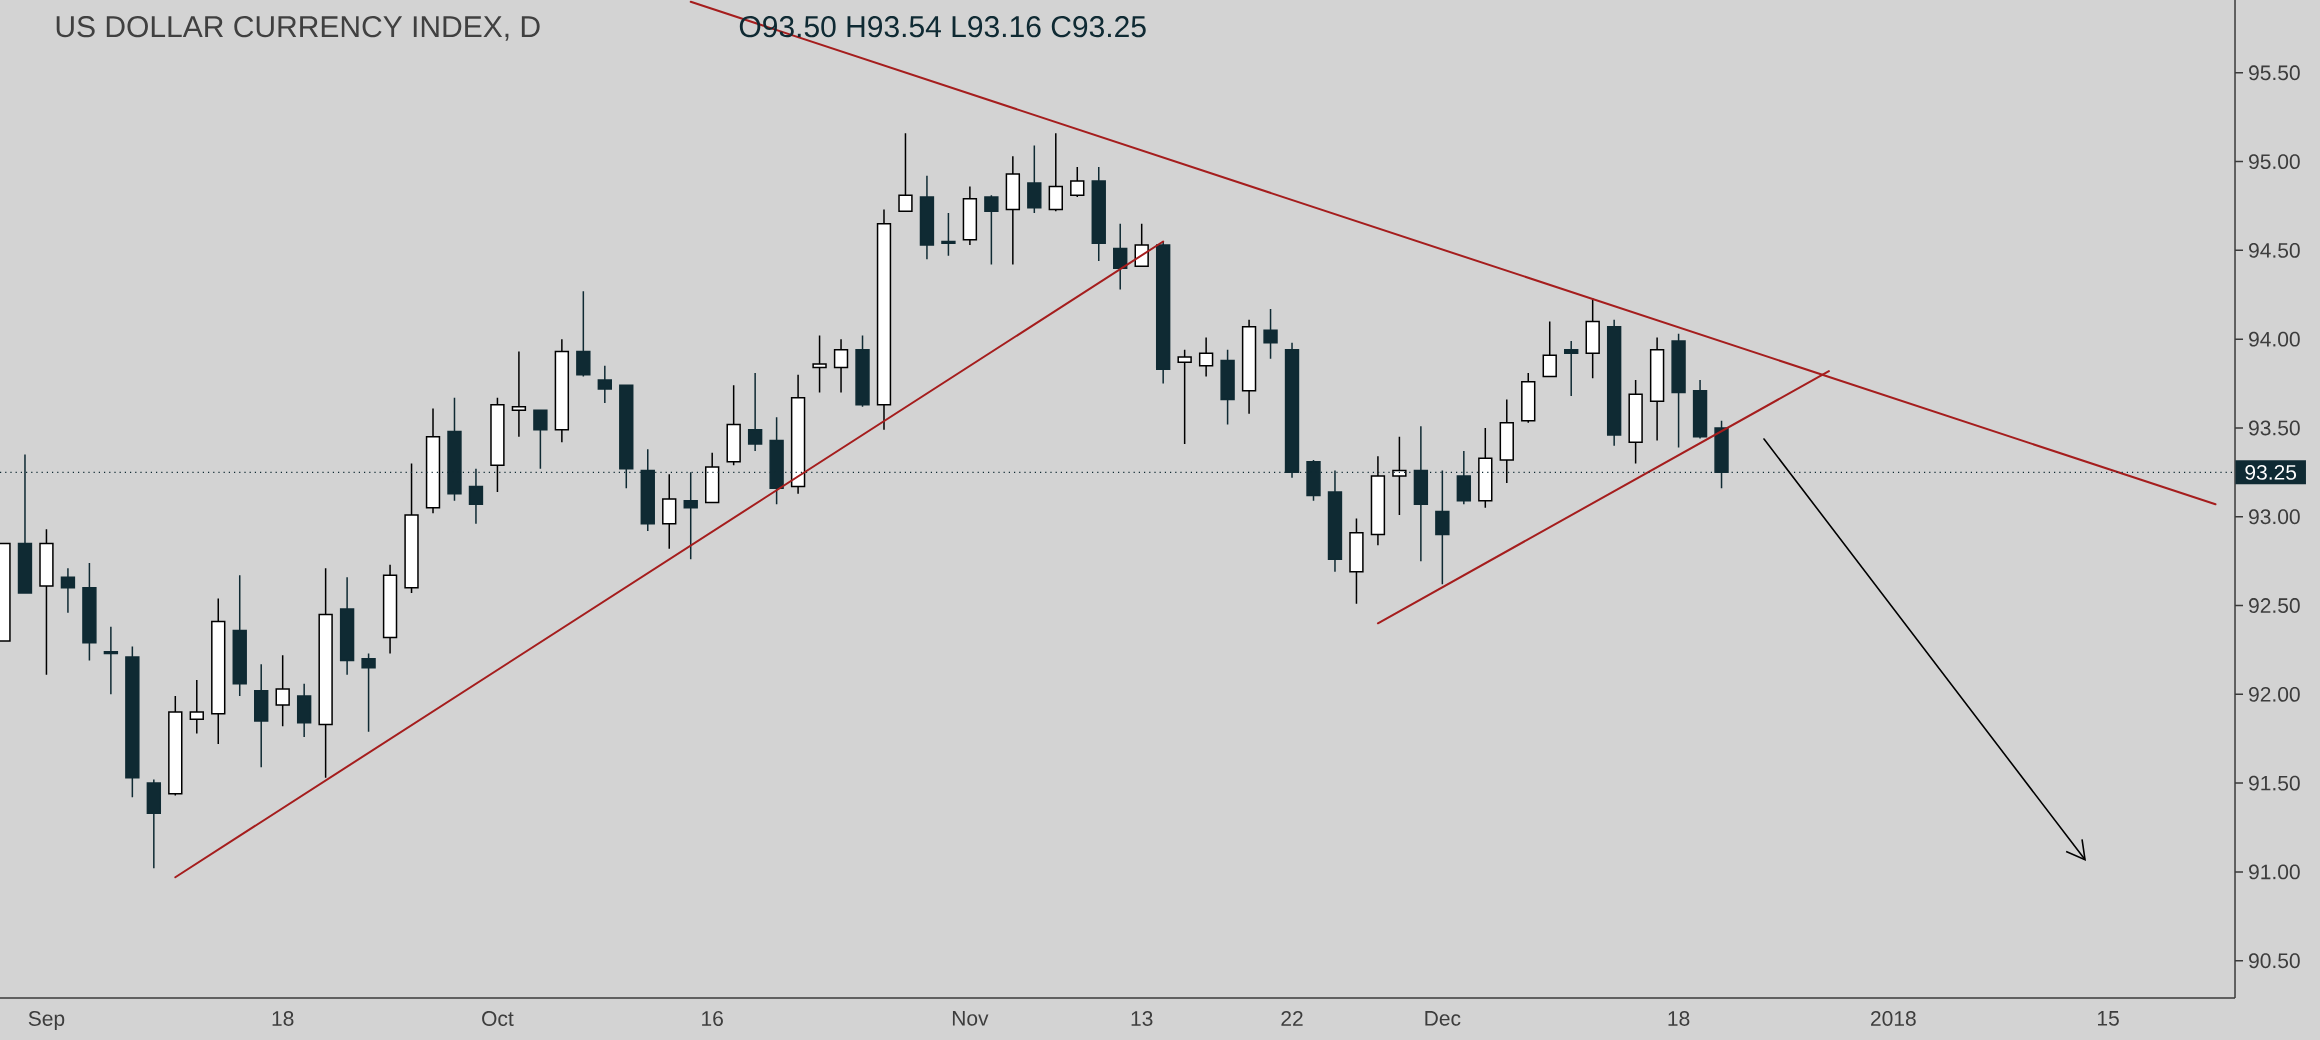  Describe the element at coordinates (2274, 517) in the screenshot. I see `y-tick-label: 93.00` at that location.